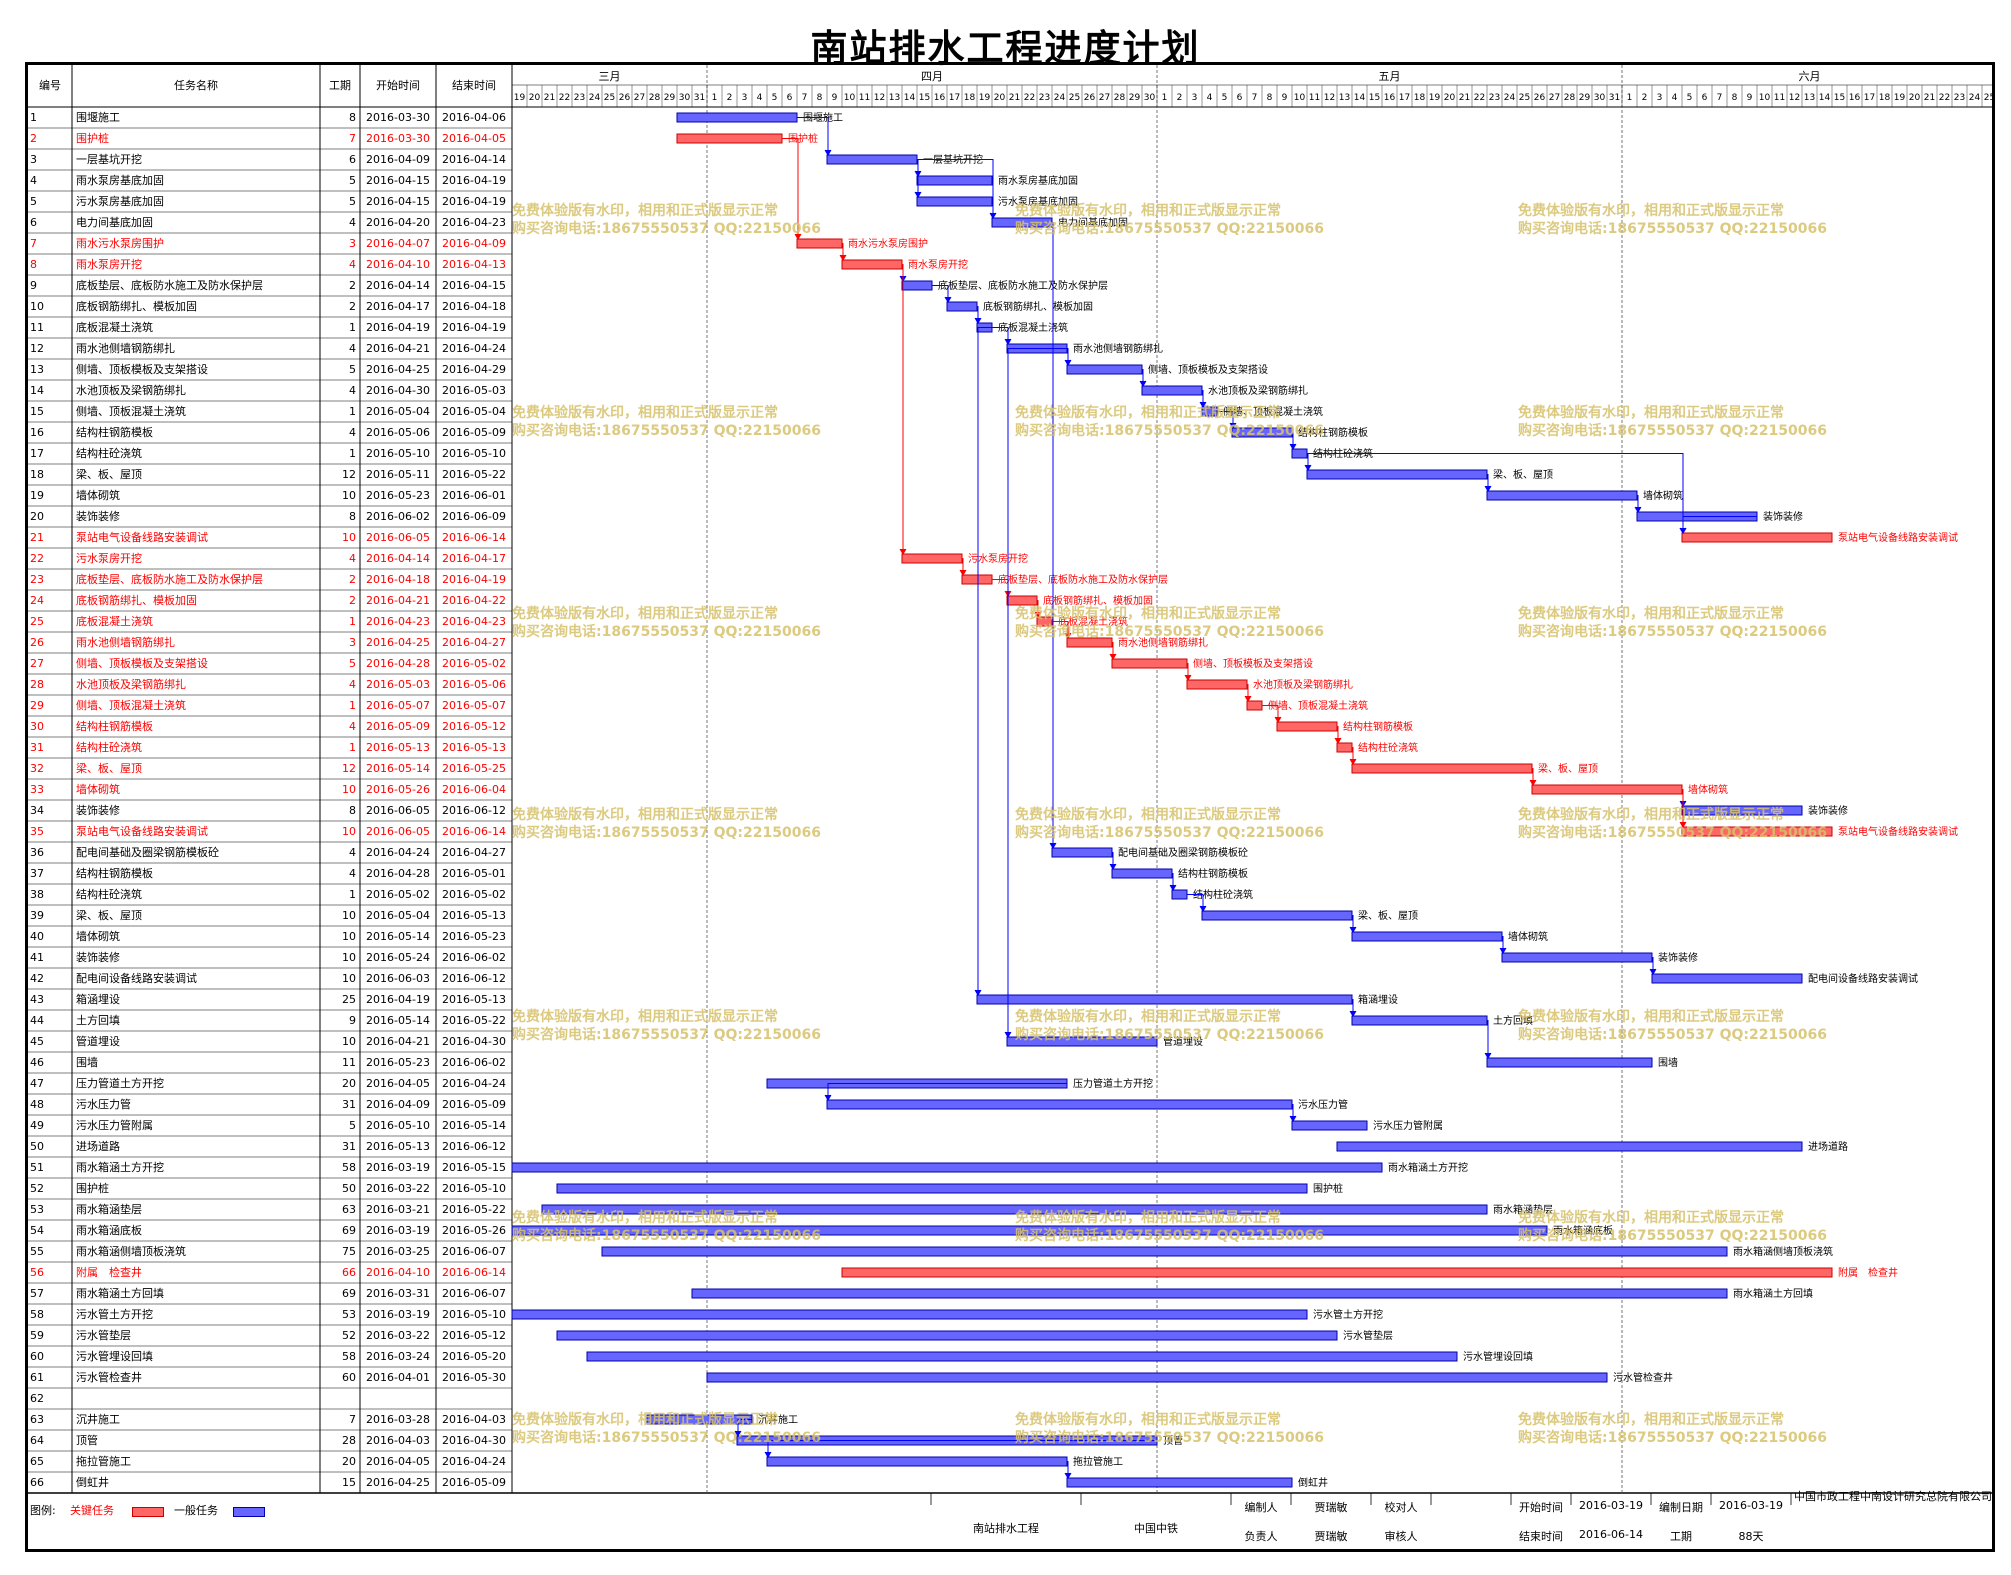  What do you see at coordinates (940, 98) in the screenshot?
I see `day-label: 16` at bounding box center [940, 98].